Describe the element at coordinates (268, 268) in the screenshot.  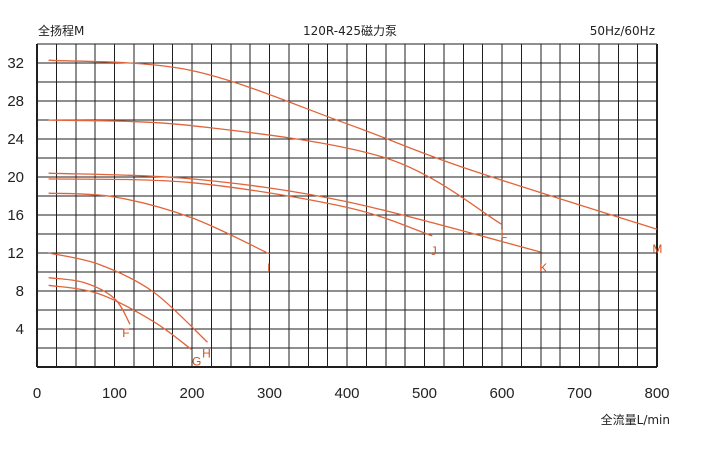
I see `series-label-i: I` at that location.